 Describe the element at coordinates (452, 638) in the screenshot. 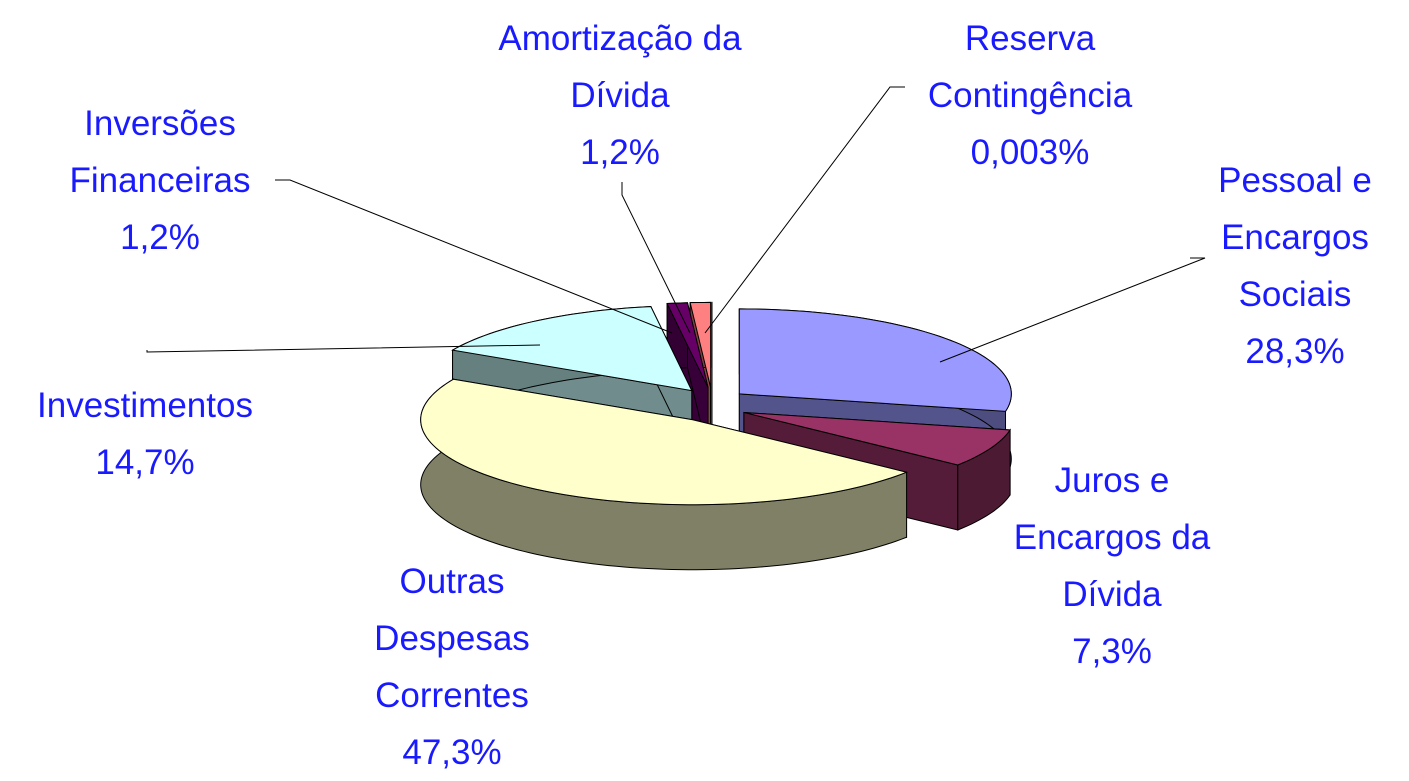

I see `slice-name: Outras Despesas Correntes` at that location.